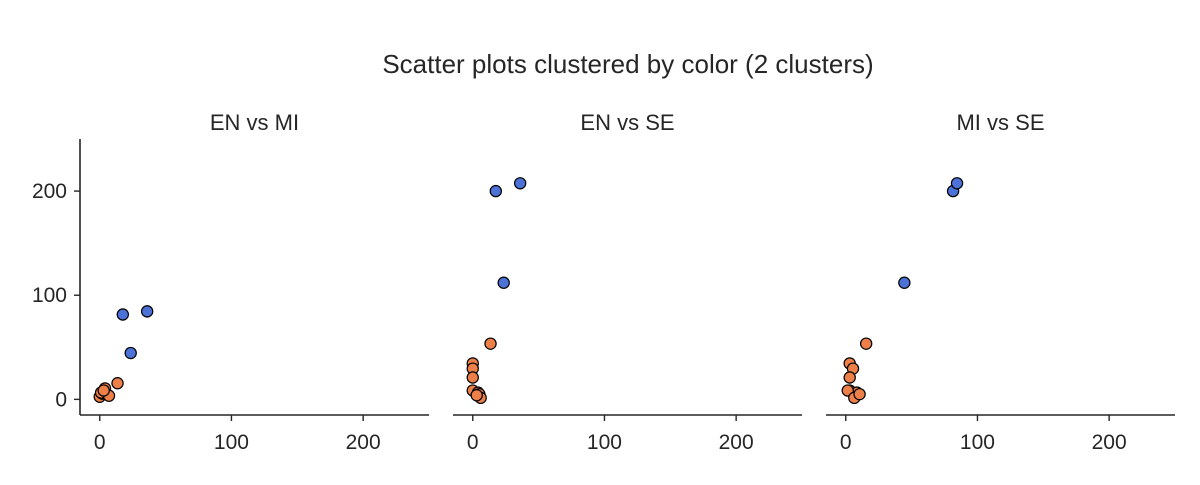 The height and width of the screenshot is (485, 1200). Describe the element at coordinates (1000, 122) in the screenshot. I see `subplot-title: MI vs SE` at that location.